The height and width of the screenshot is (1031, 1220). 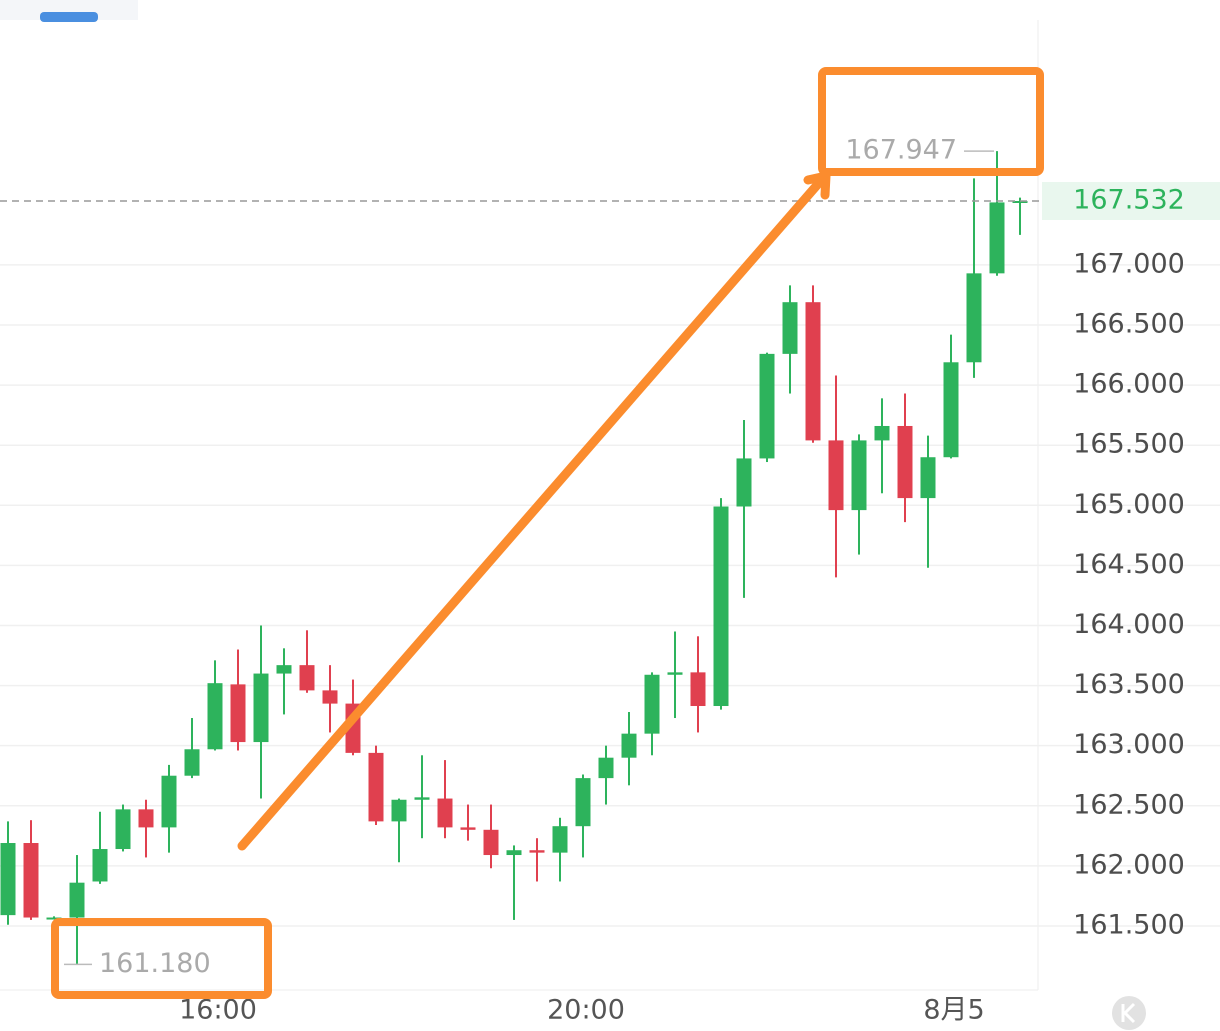 I want to click on y-tick-label: 163.500, so click(x=1129, y=684).